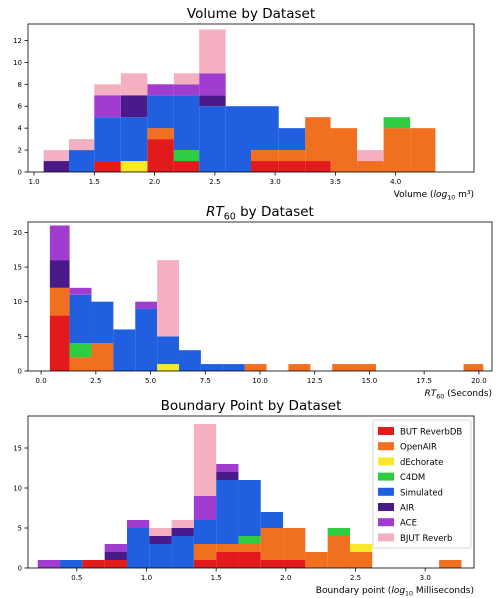 Image resolution: width=498 pixels, height=598 pixels. Describe the element at coordinates (251, 406) in the screenshot. I see `chart-title: Boundary Point by Dataset` at that location.